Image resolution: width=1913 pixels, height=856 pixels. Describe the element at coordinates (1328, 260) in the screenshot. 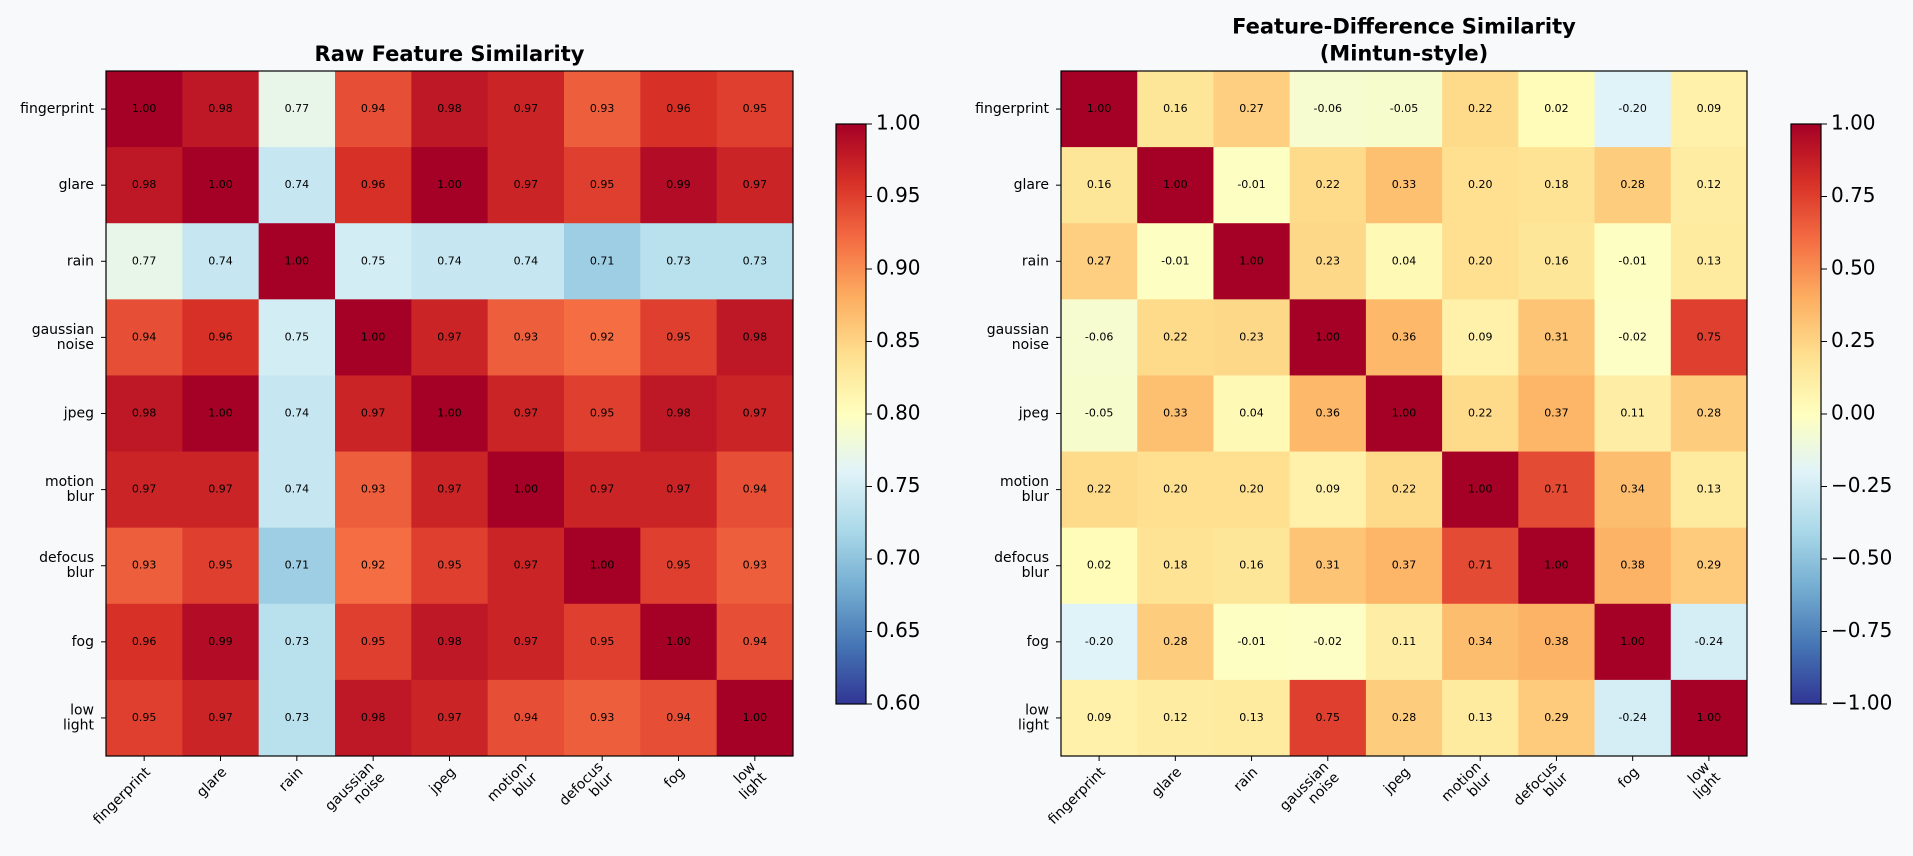

I see `cell-label: 0.23` at that location.